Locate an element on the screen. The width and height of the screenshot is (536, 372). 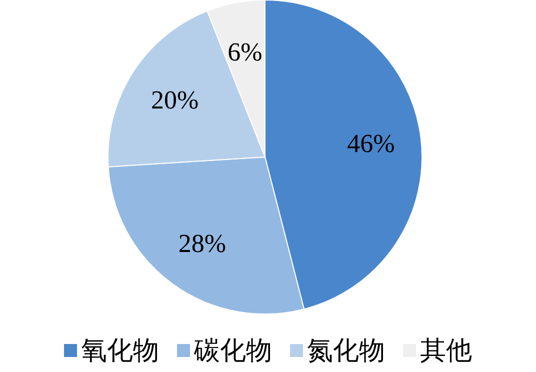
legend-label: 碳化物 is located at coordinates (233, 351).